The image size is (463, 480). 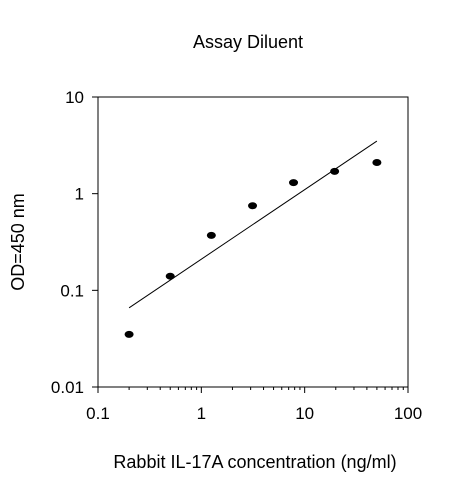 What do you see at coordinates (248, 42) in the screenshot?
I see `chart-title: Assay Diluent` at bounding box center [248, 42].